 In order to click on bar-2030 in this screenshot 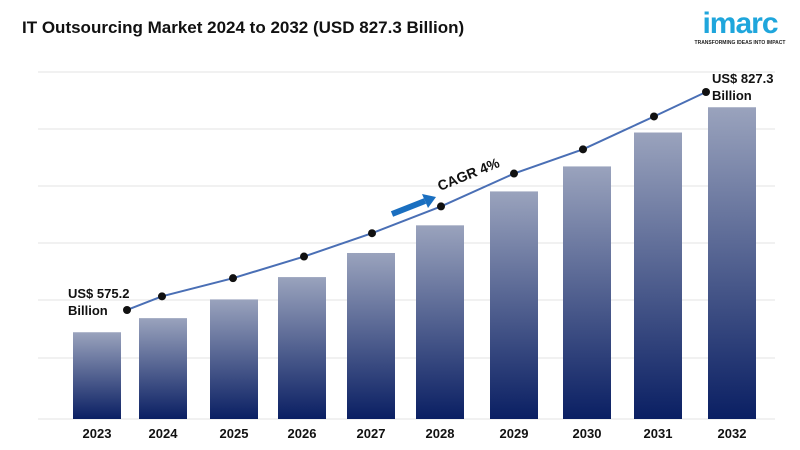, I will do `click(587, 292)`.